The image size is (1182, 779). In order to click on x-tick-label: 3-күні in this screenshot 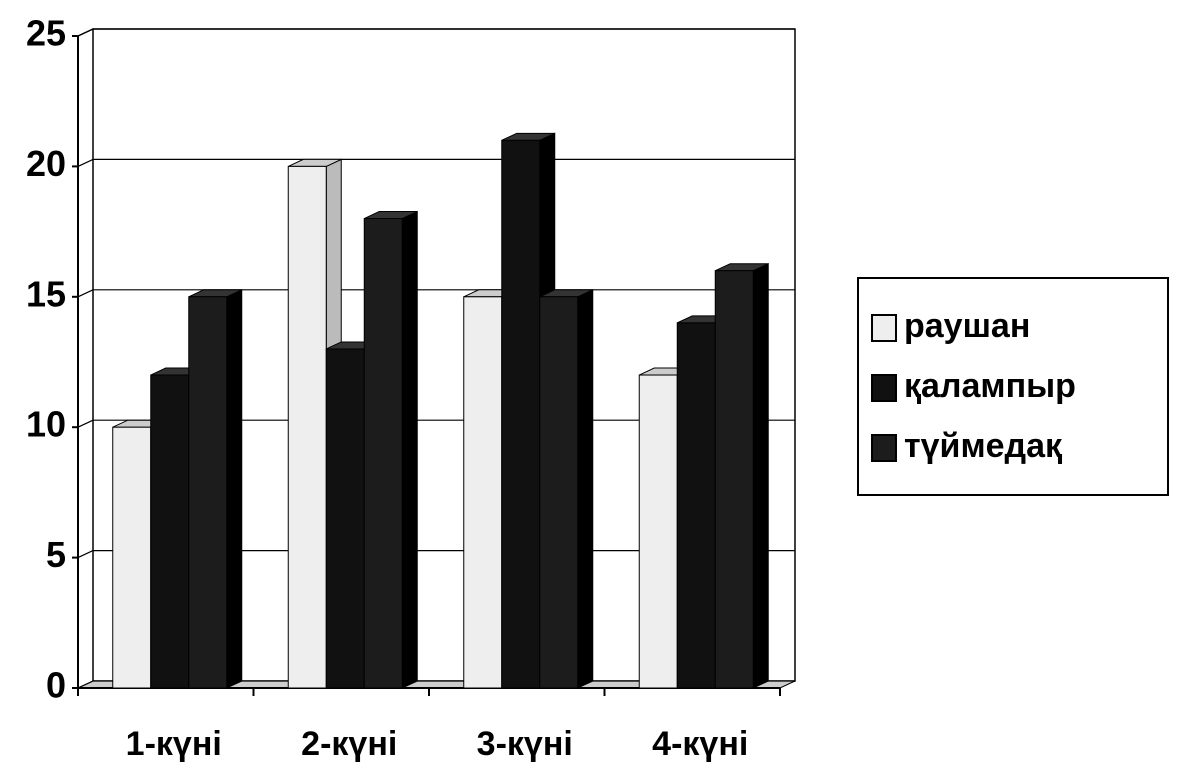, I will do `click(525, 744)`.